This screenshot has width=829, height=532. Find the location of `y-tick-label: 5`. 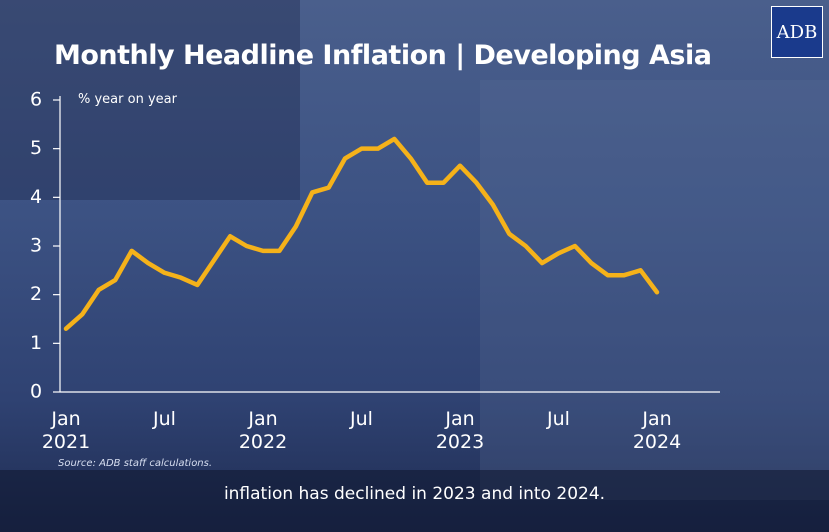

y-tick-label: 5 is located at coordinates (36, 148).